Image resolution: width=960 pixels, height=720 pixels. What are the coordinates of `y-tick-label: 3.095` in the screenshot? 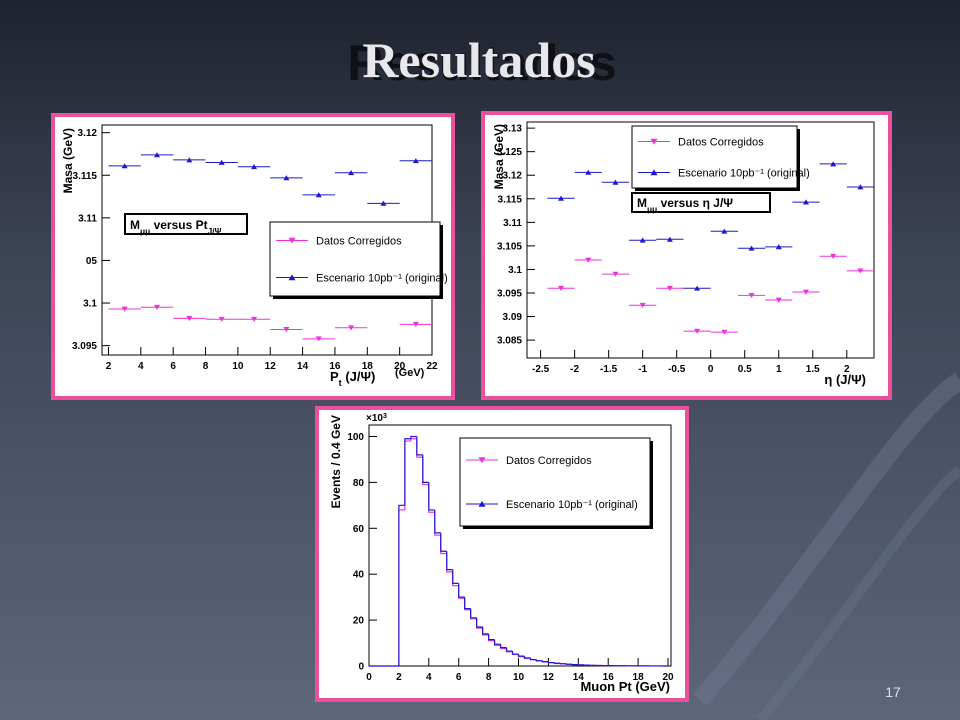 It's located at (84, 346).